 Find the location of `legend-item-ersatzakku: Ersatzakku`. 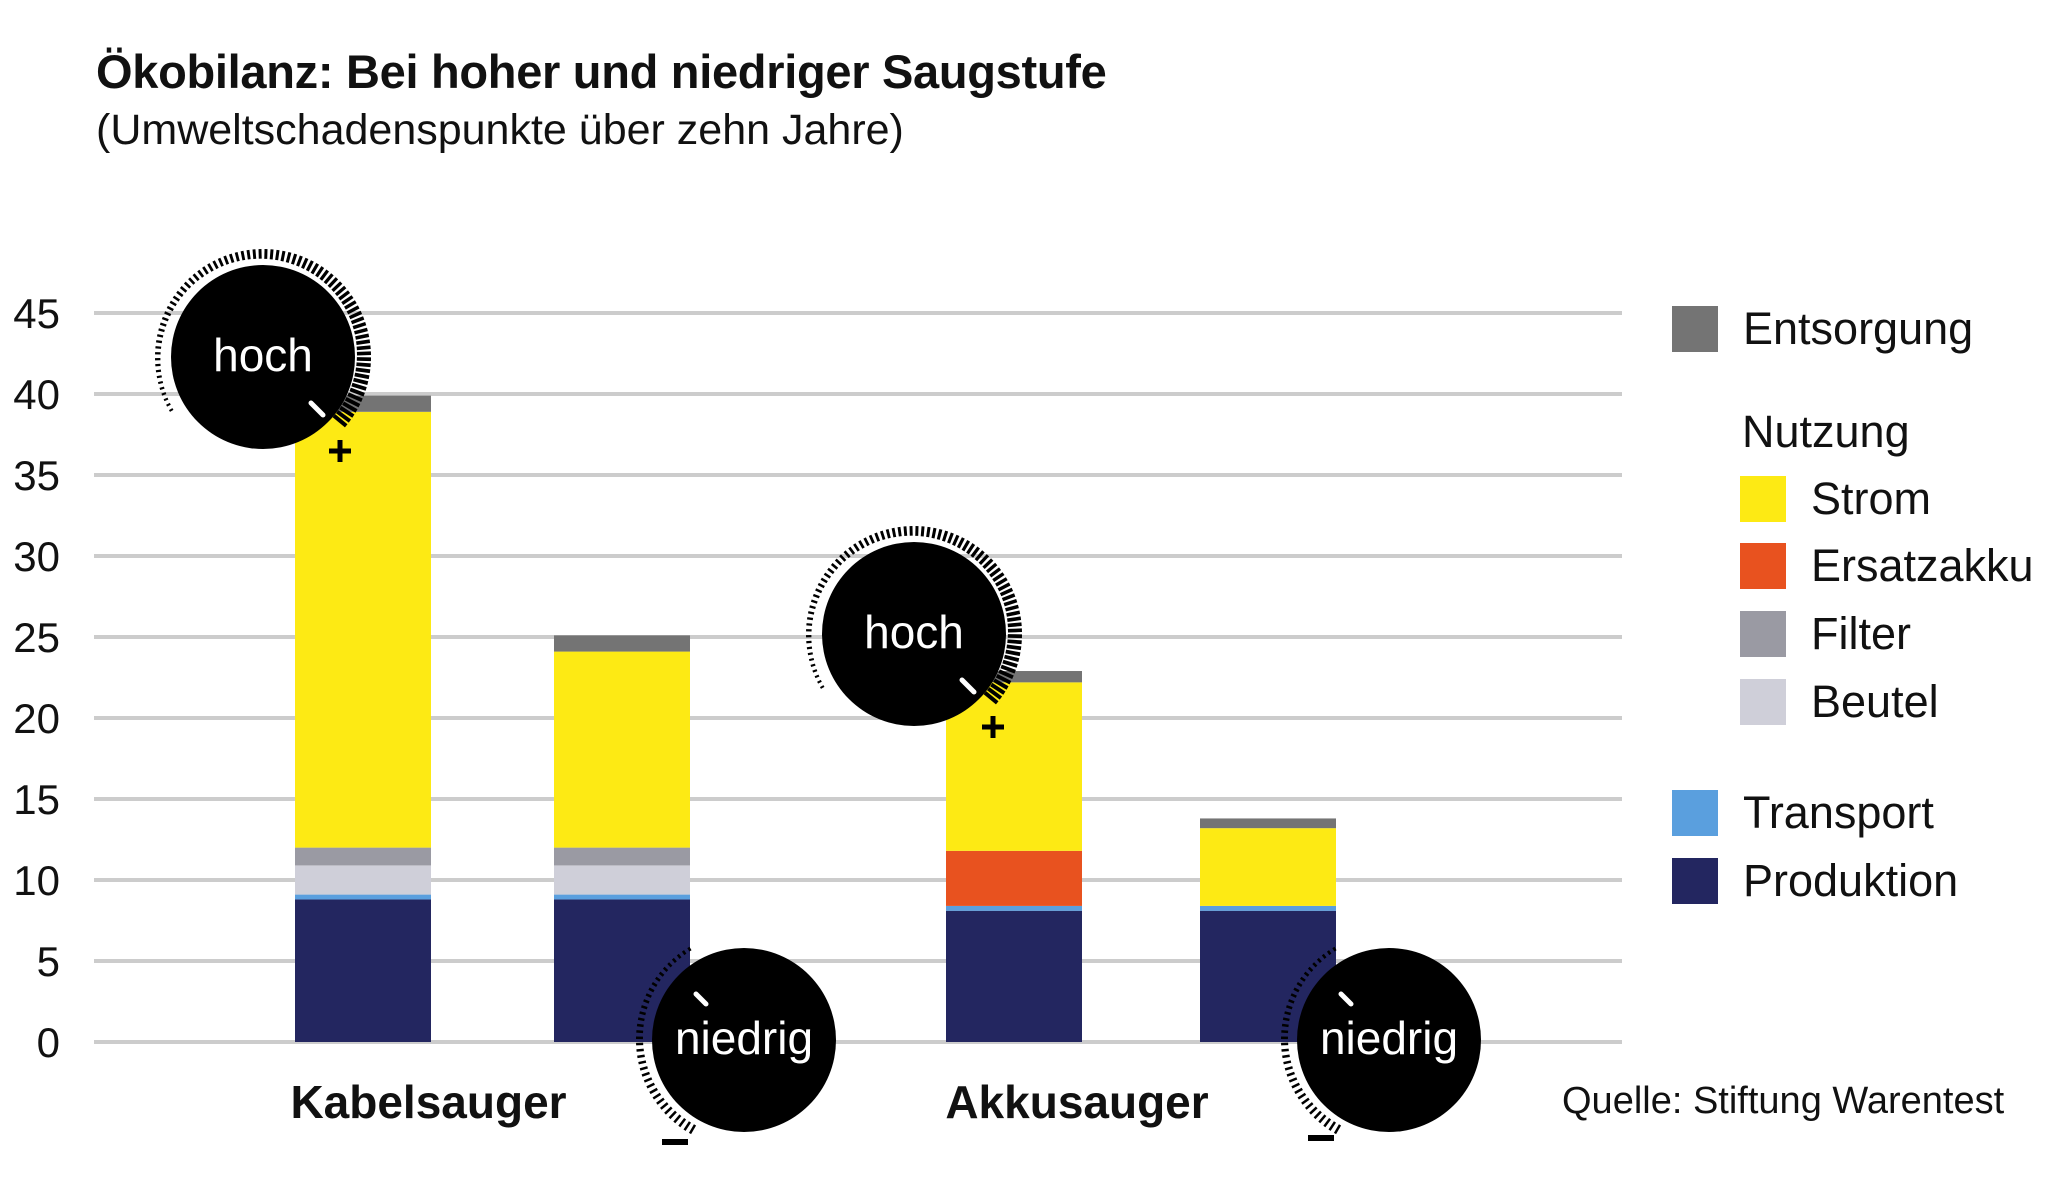

legend-item-ersatzakku: Ersatzakku is located at coordinates (1887, 565).